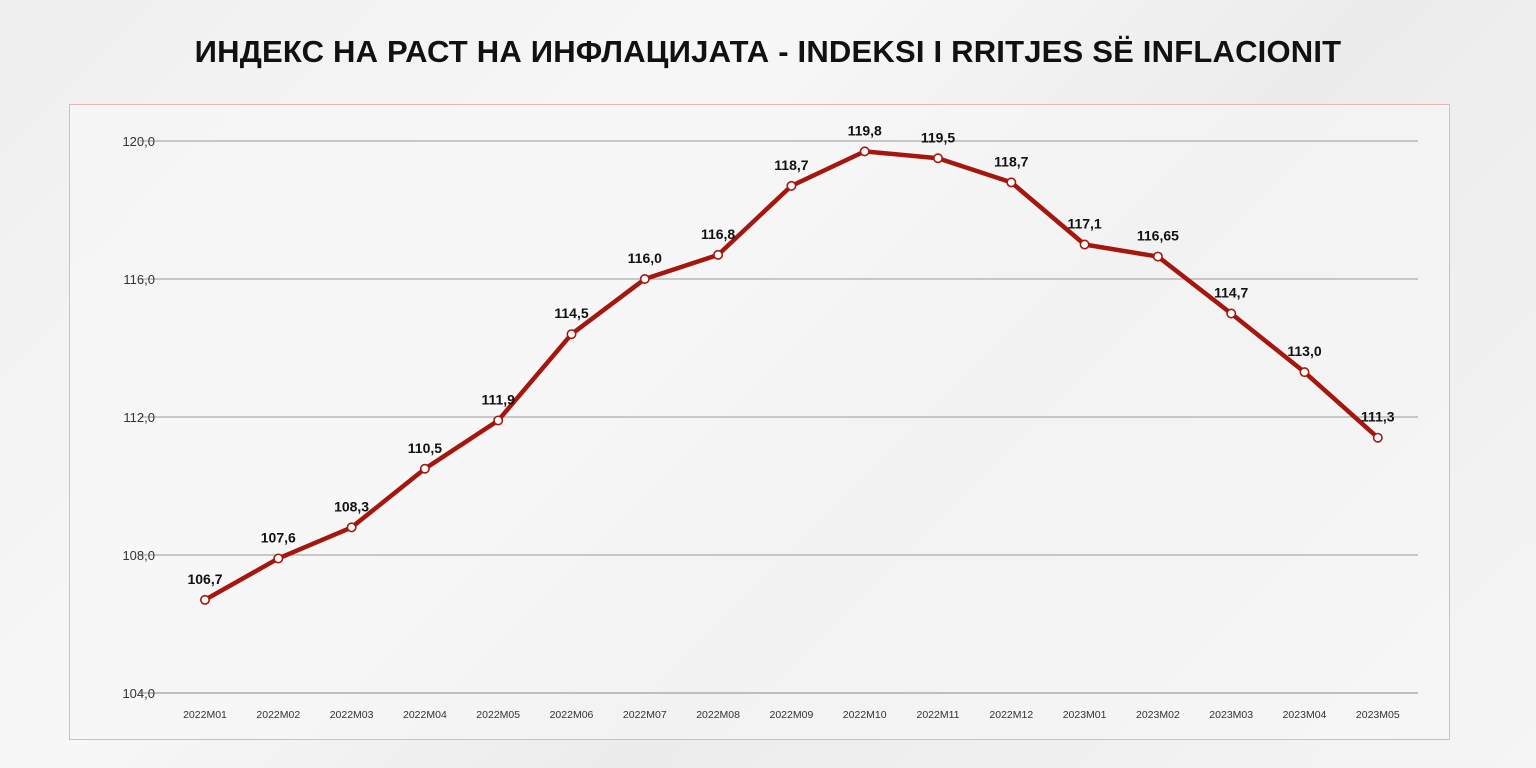 The width and height of the screenshot is (1536, 768). I want to click on data-label: 108,3, so click(351, 506).